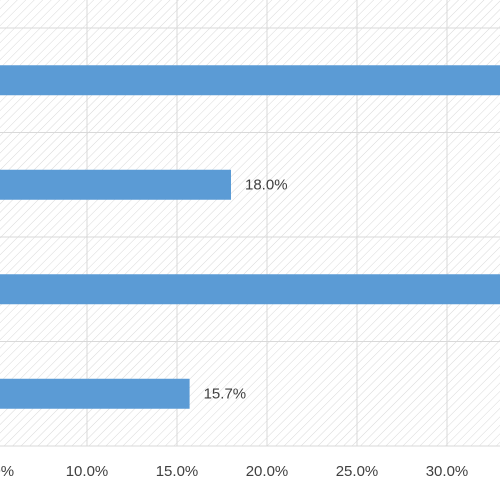  I want to click on x-tick-label: 30.0%, so click(447, 471).